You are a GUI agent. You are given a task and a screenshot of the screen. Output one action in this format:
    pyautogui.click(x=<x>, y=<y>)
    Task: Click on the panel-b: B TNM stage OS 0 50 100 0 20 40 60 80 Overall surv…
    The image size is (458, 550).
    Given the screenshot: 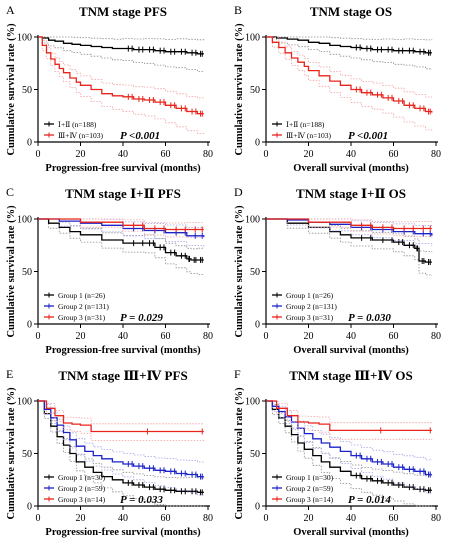 What is the action you would take?
    pyautogui.click(x=337, y=88)
    